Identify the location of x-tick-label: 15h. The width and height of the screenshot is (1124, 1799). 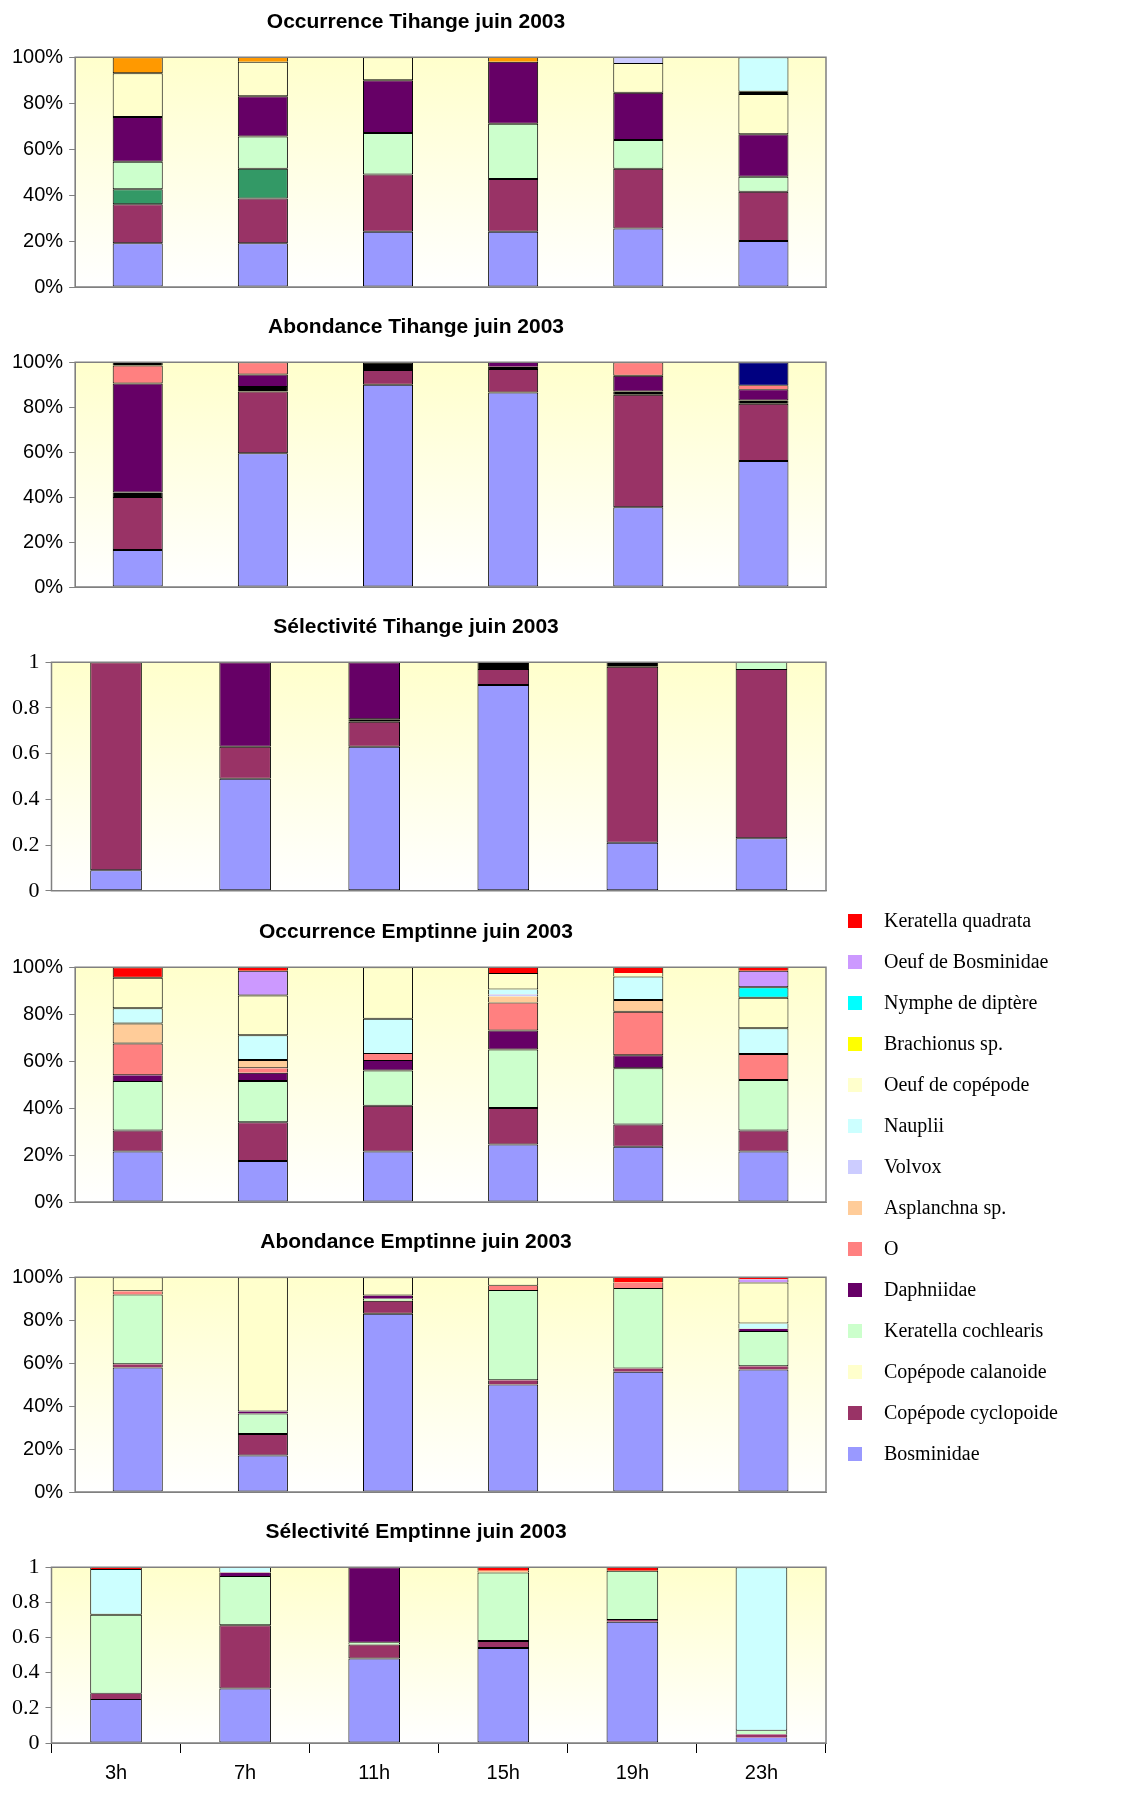
(503, 1771).